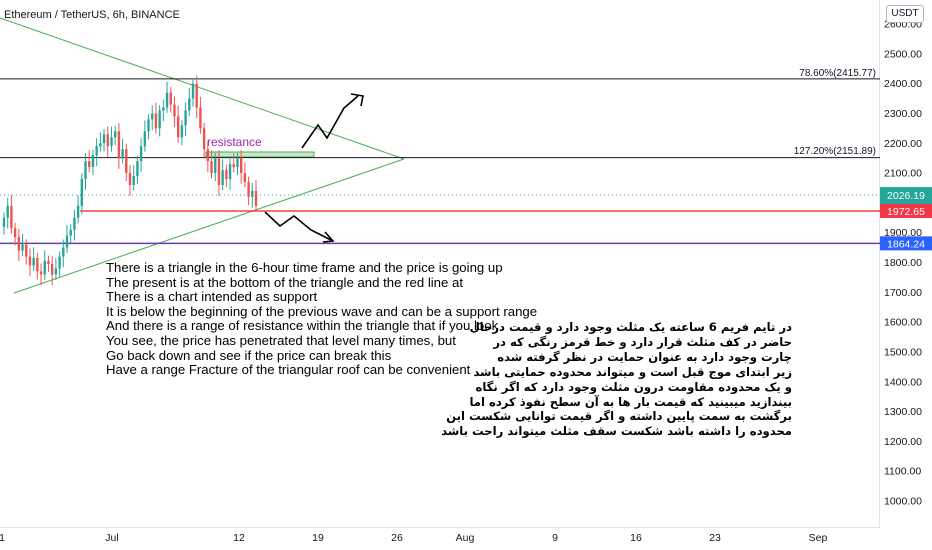 The width and height of the screenshot is (932, 550). What do you see at coordinates (111, 538) in the screenshot?
I see `x-tick-label: Jul` at bounding box center [111, 538].